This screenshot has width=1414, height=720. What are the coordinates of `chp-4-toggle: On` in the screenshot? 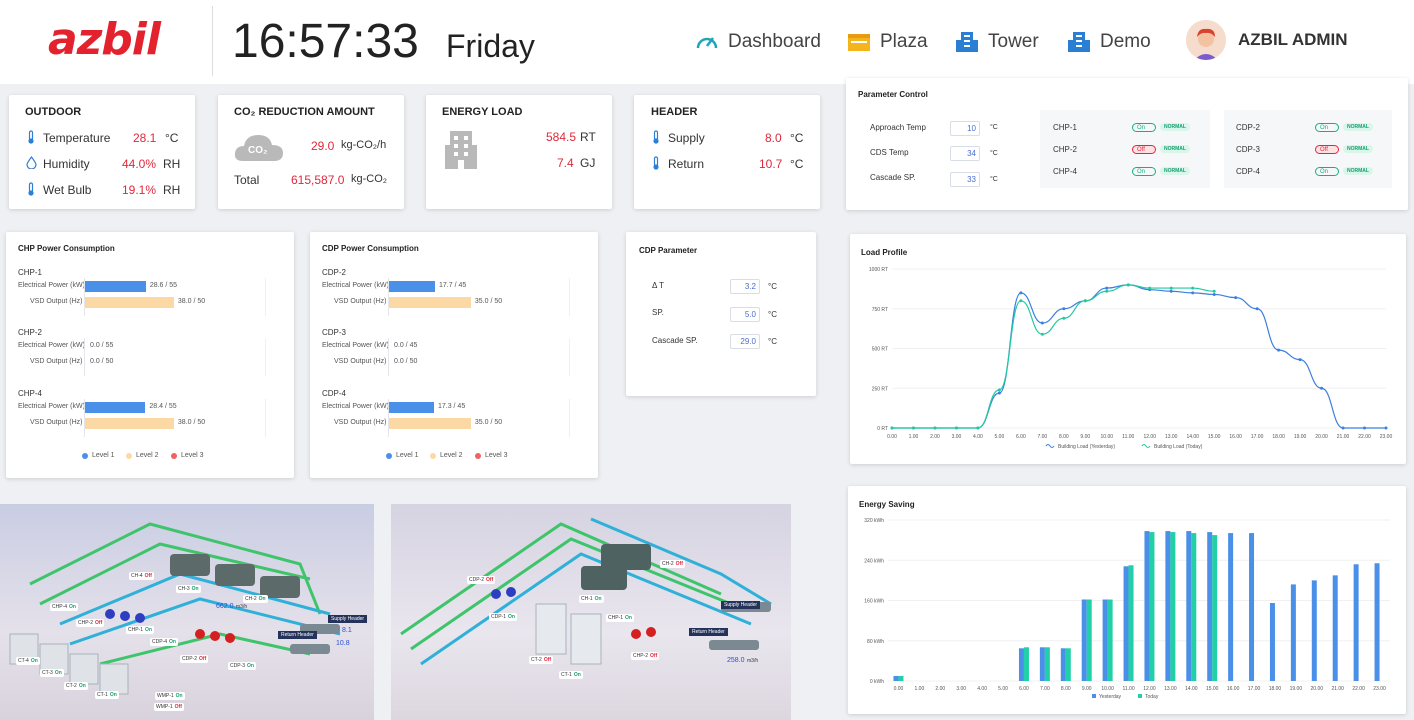 It's located at (1144, 171).